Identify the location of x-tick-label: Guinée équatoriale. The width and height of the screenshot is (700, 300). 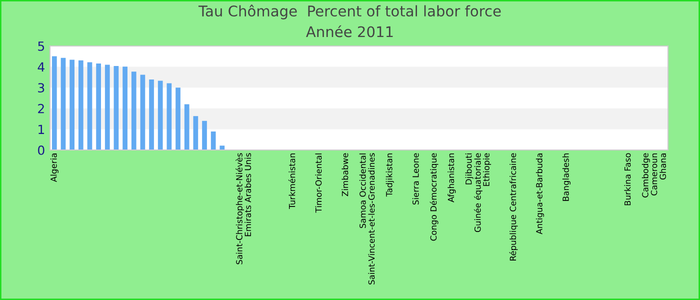
(478, 192).